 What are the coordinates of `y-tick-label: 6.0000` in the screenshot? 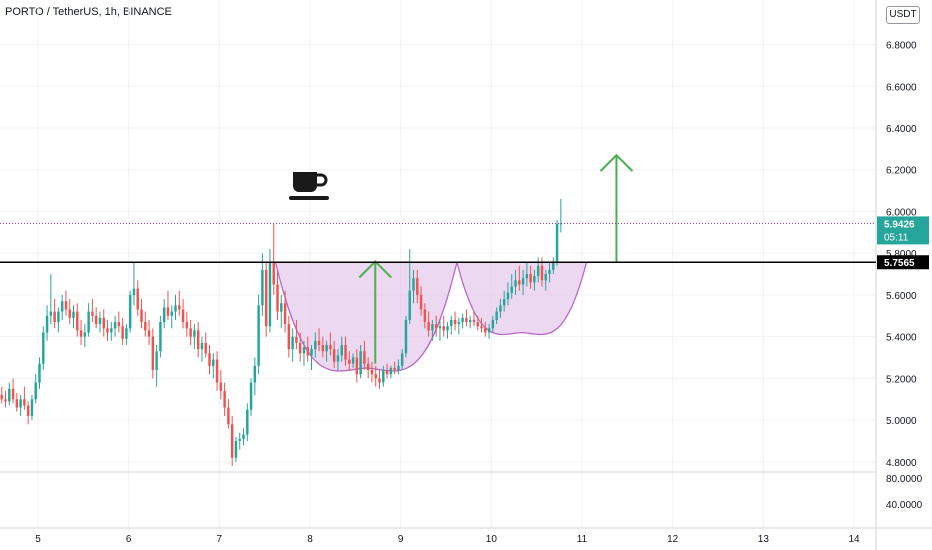 It's located at (901, 212).